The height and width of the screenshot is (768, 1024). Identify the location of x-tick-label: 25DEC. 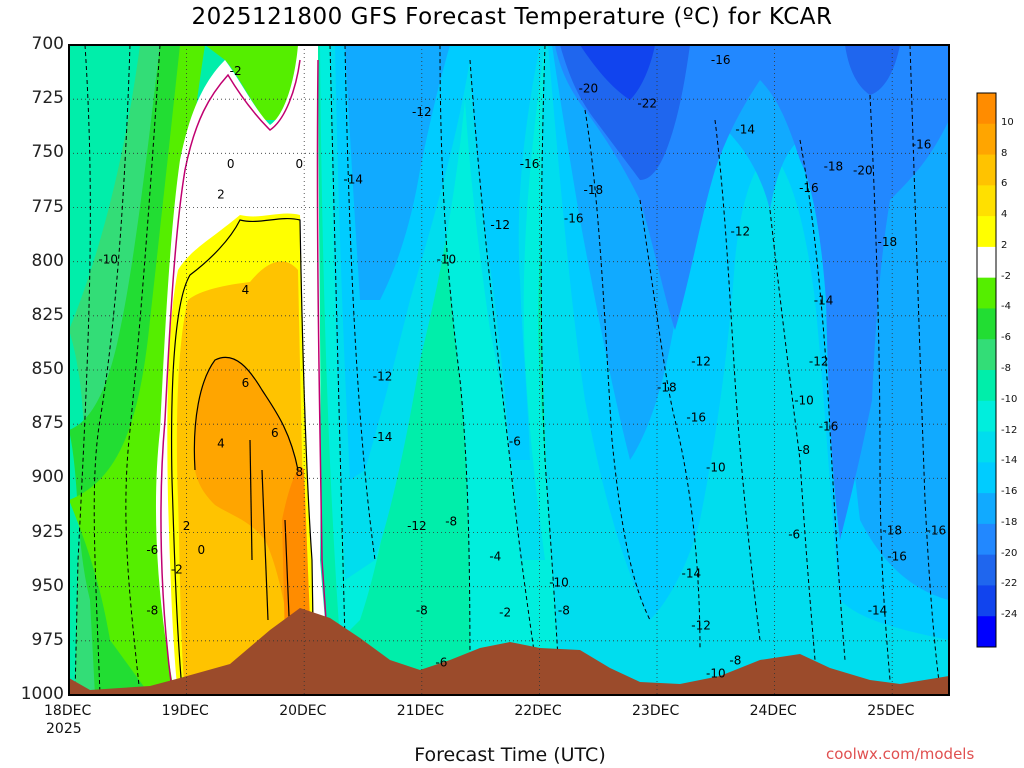
(891, 711).